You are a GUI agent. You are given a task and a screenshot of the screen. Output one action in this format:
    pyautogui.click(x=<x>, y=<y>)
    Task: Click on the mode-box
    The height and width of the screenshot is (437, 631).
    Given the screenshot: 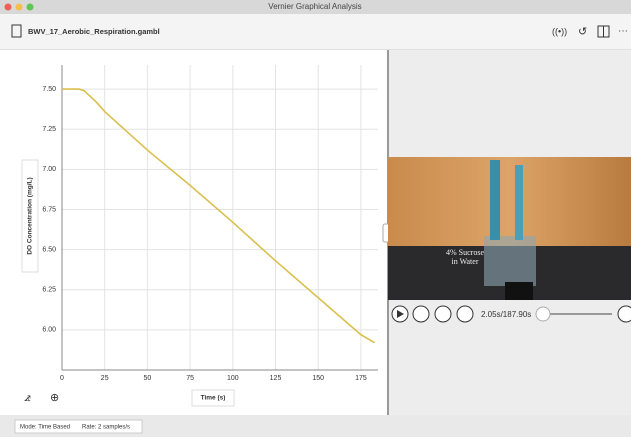 What is the action you would take?
    pyautogui.click(x=78, y=426)
    